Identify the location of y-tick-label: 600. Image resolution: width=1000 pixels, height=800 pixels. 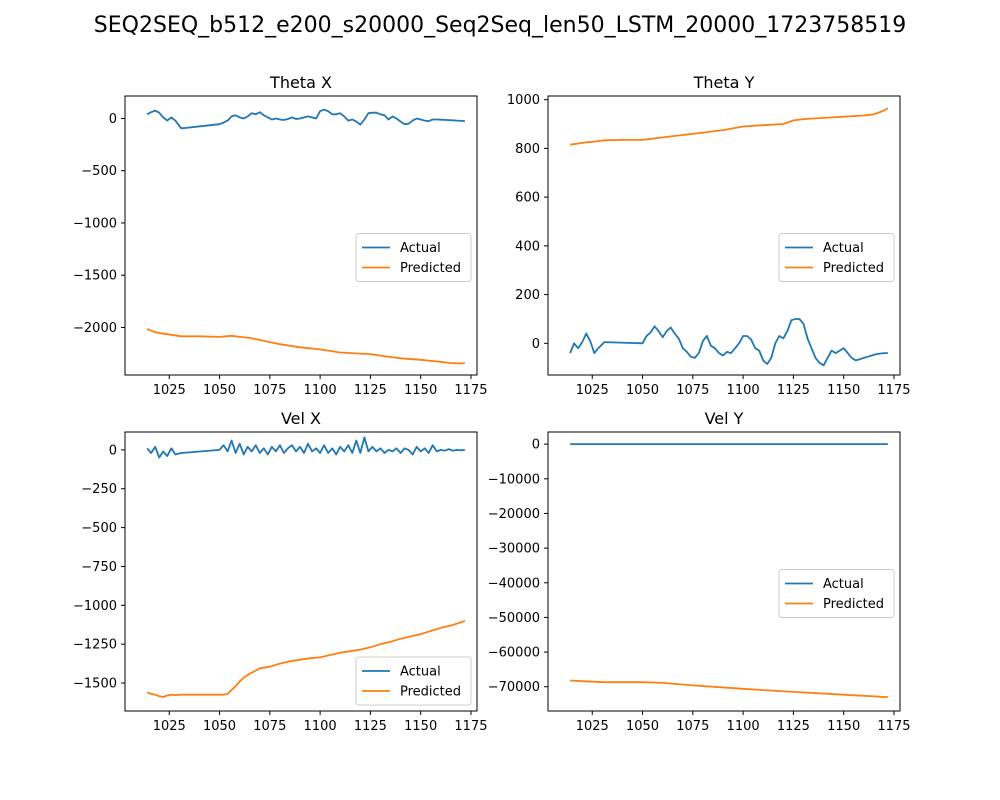
(527, 198).